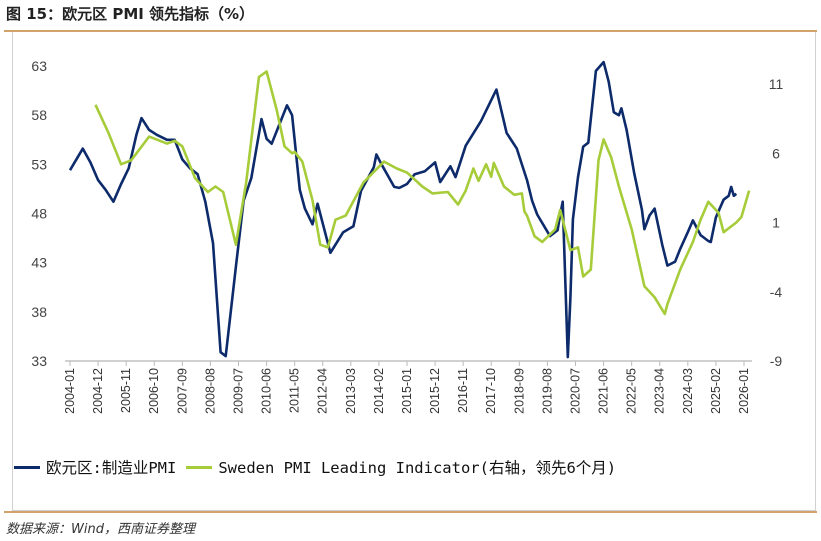 Image resolution: width=821 pixels, height=541 pixels. What do you see at coordinates (604, 391) in the screenshot?
I see `x-tick-label: 2021-06` at bounding box center [604, 391].